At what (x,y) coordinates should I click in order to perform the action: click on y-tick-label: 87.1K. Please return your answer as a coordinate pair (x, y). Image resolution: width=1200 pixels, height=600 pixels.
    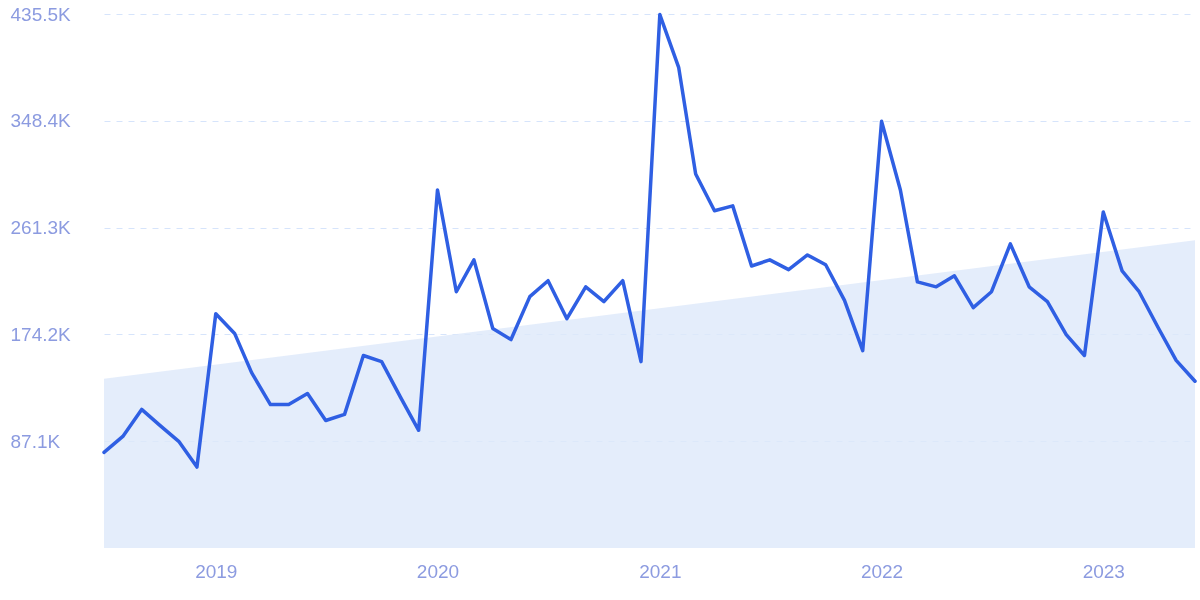
    Looking at the image, I should click on (35, 441).